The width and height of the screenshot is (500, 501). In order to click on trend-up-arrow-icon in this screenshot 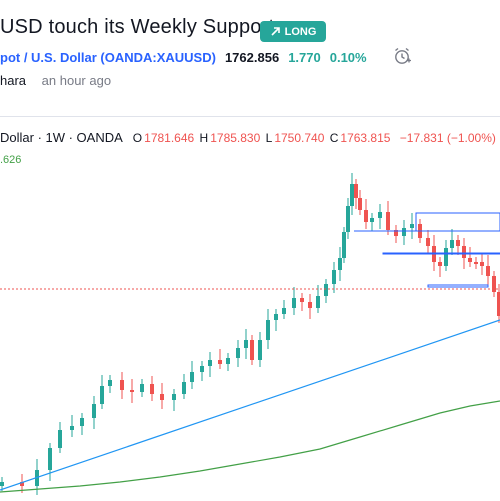, I will do `click(275, 31)`.